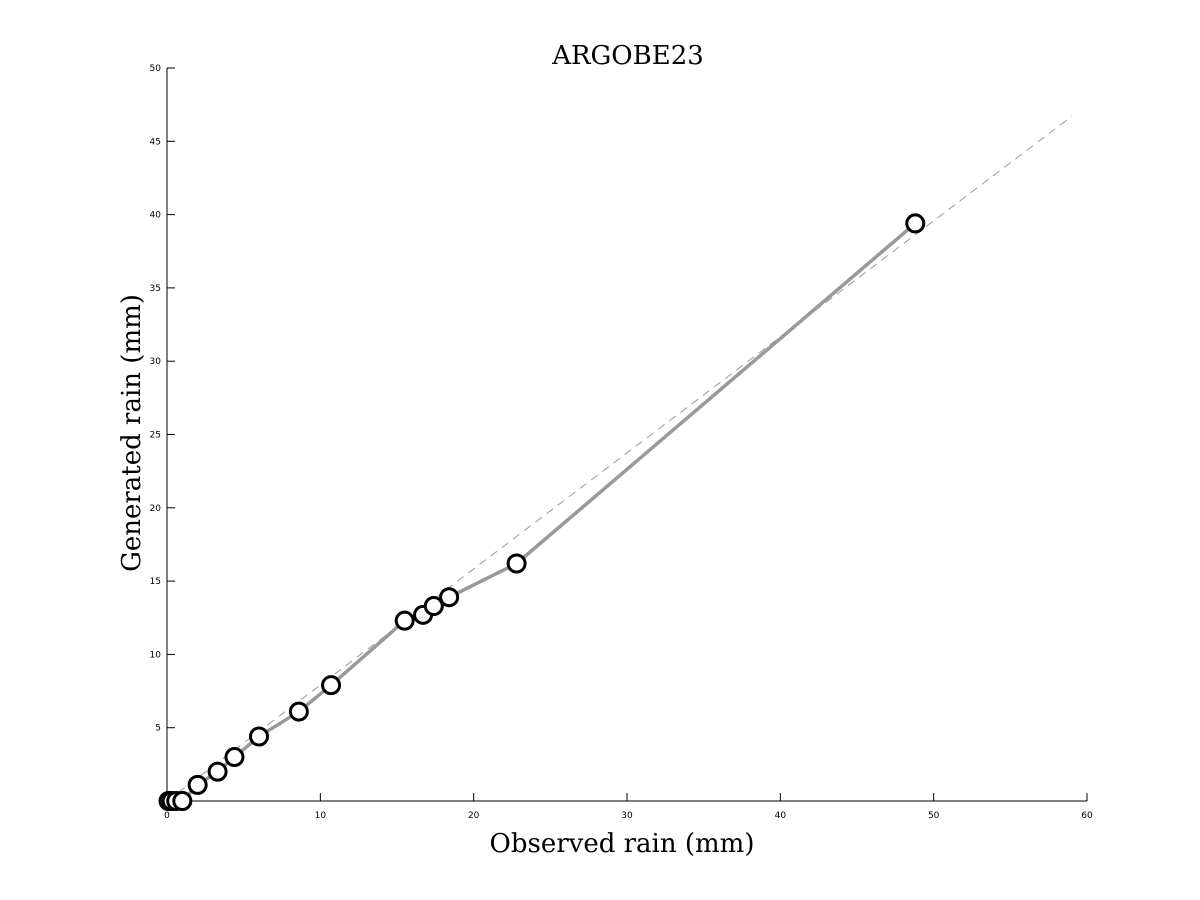 The image size is (1200, 900). What do you see at coordinates (321, 816) in the screenshot?
I see `x-tick-label: 10` at bounding box center [321, 816].